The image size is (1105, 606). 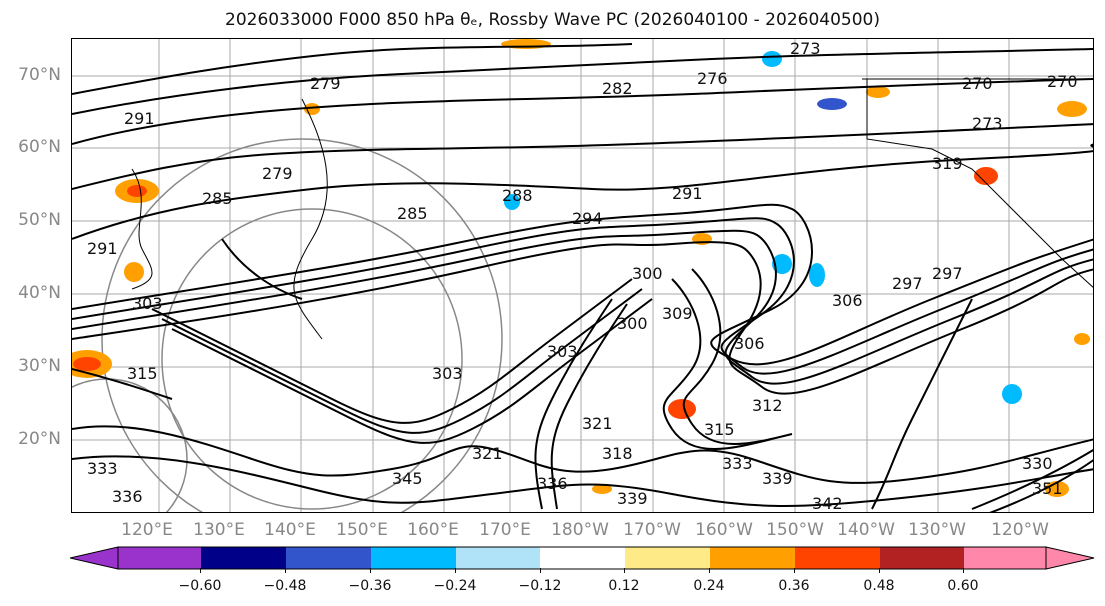 I want to click on lon-label: 130°W, so click(x=937, y=530).